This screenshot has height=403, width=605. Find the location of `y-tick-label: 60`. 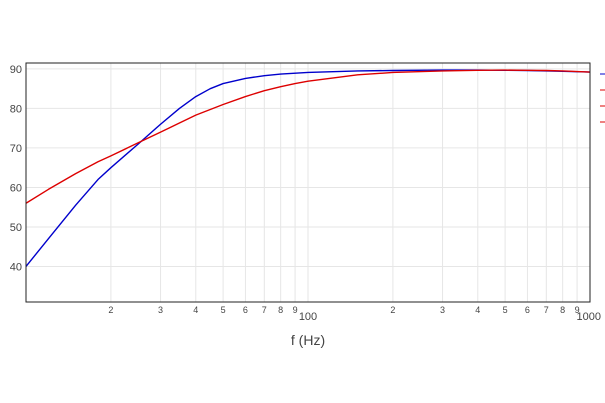

y-tick-label: 60 is located at coordinates (16, 188).